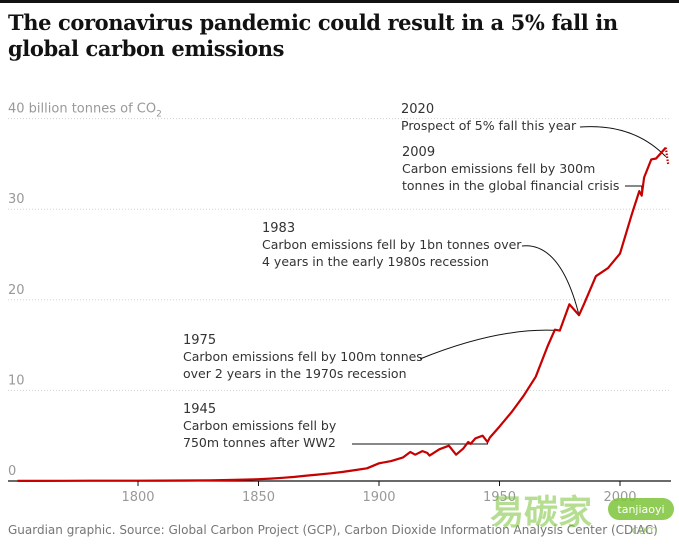  I want to click on annotation-text: 750m tonnes after WW2, so click(259, 442).